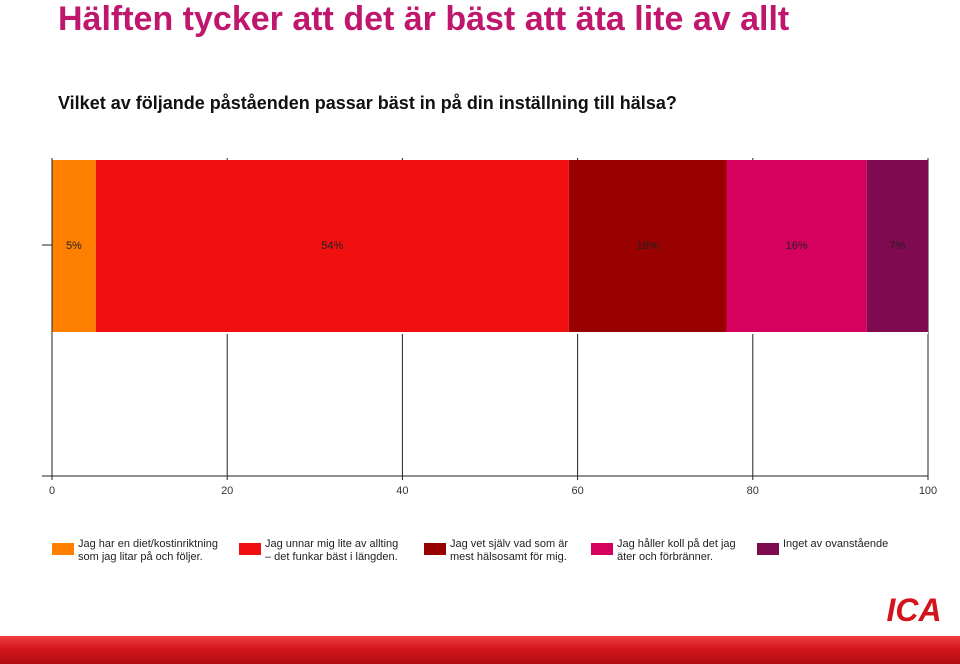 This screenshot has width=960, height=664. What do you see at coordinates (753, 491) in the screenshot?
I see `x-tick-label-80: 80` at bounding box center [753, 491].